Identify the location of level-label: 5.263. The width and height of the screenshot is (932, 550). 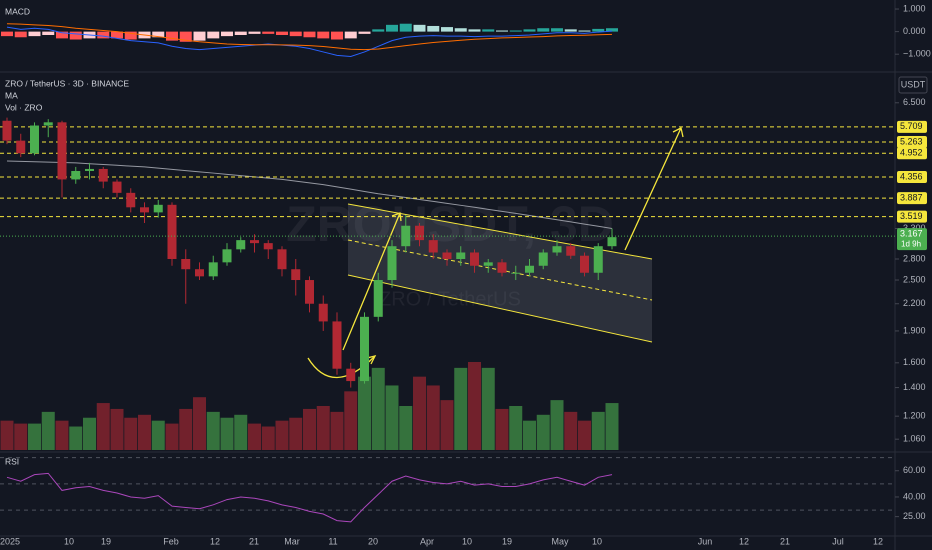
(911, 141).